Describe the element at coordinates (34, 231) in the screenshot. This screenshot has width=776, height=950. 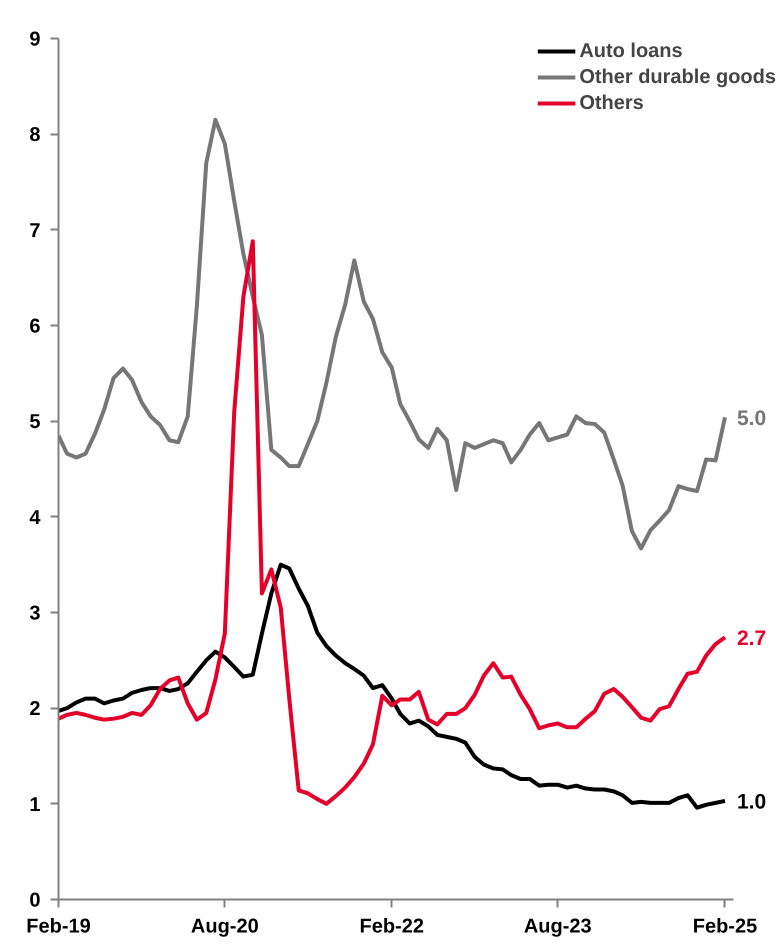
I see `y-tick-label: 7` at that location.